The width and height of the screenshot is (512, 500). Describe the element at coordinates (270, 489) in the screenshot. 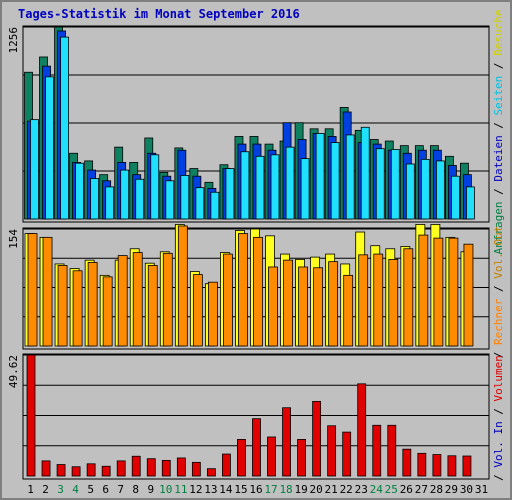

I see `x-tick-label-day-17: 17` at that location.